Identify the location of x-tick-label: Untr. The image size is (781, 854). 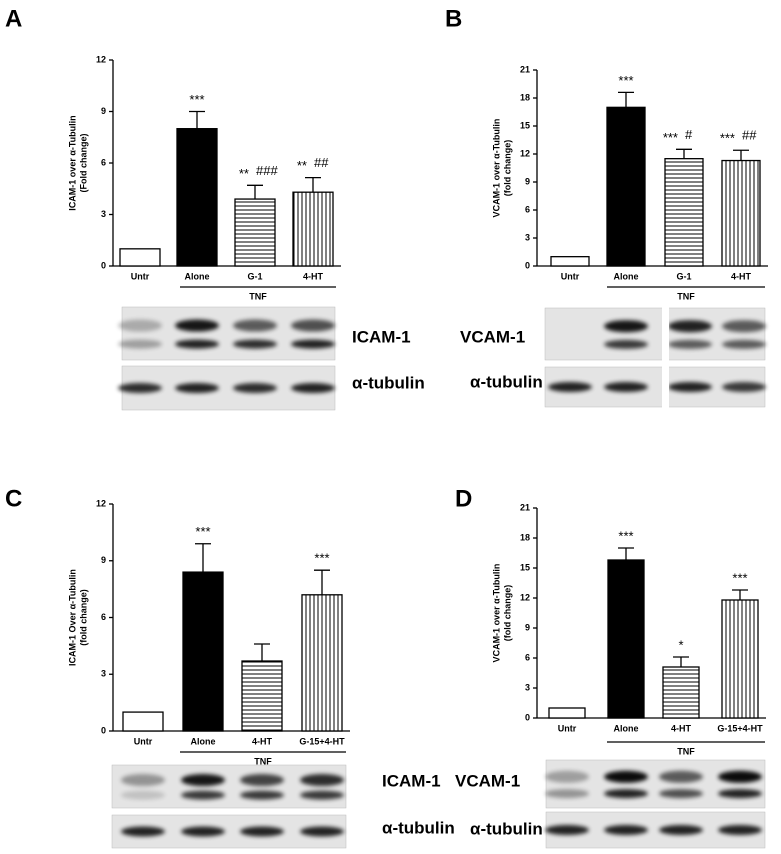
(567, 728).